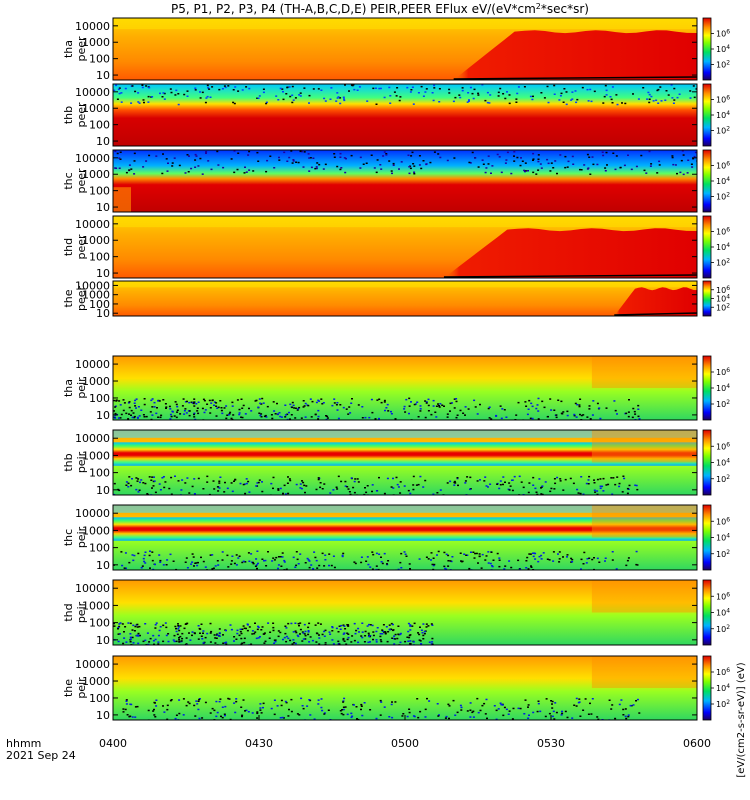 This screenshot has height=800, width=750. What do you see at coordinates (113, 743) in the screenshot?
I see `x-tick-label: 0400` at bounding box center [113, 743].